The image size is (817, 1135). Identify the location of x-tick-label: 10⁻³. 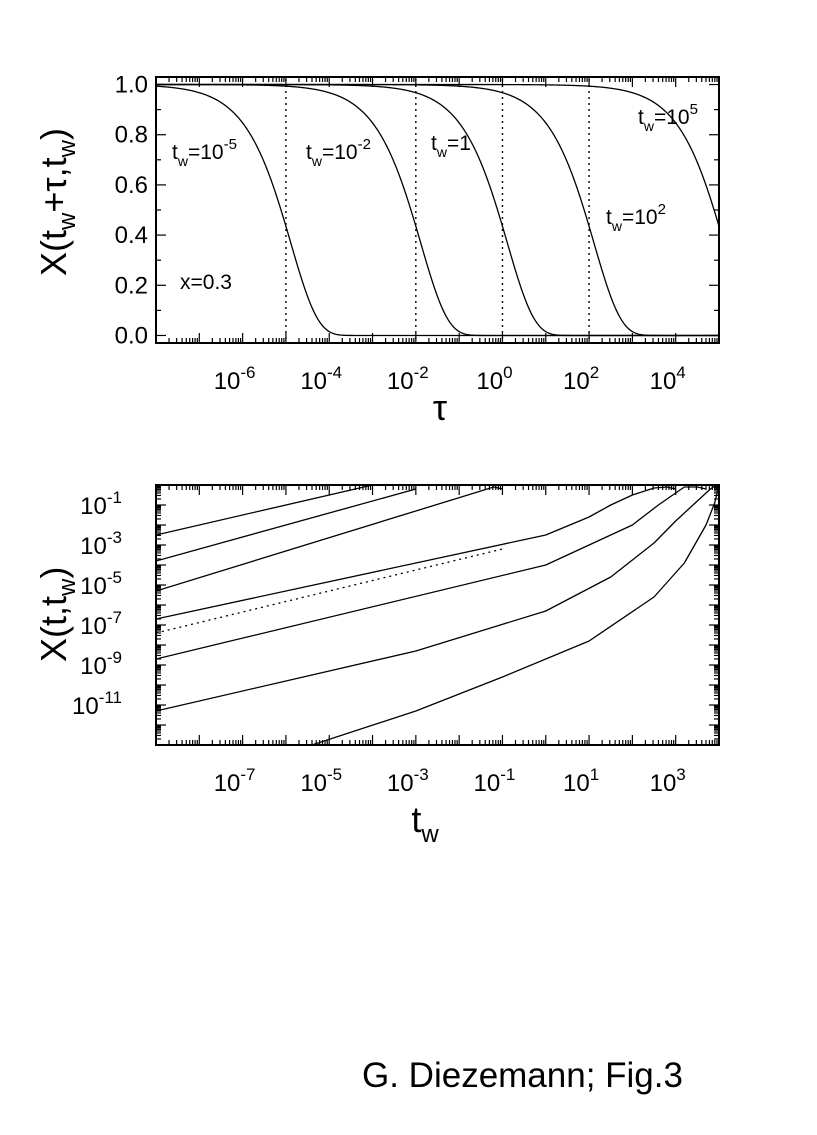
(408, 781).